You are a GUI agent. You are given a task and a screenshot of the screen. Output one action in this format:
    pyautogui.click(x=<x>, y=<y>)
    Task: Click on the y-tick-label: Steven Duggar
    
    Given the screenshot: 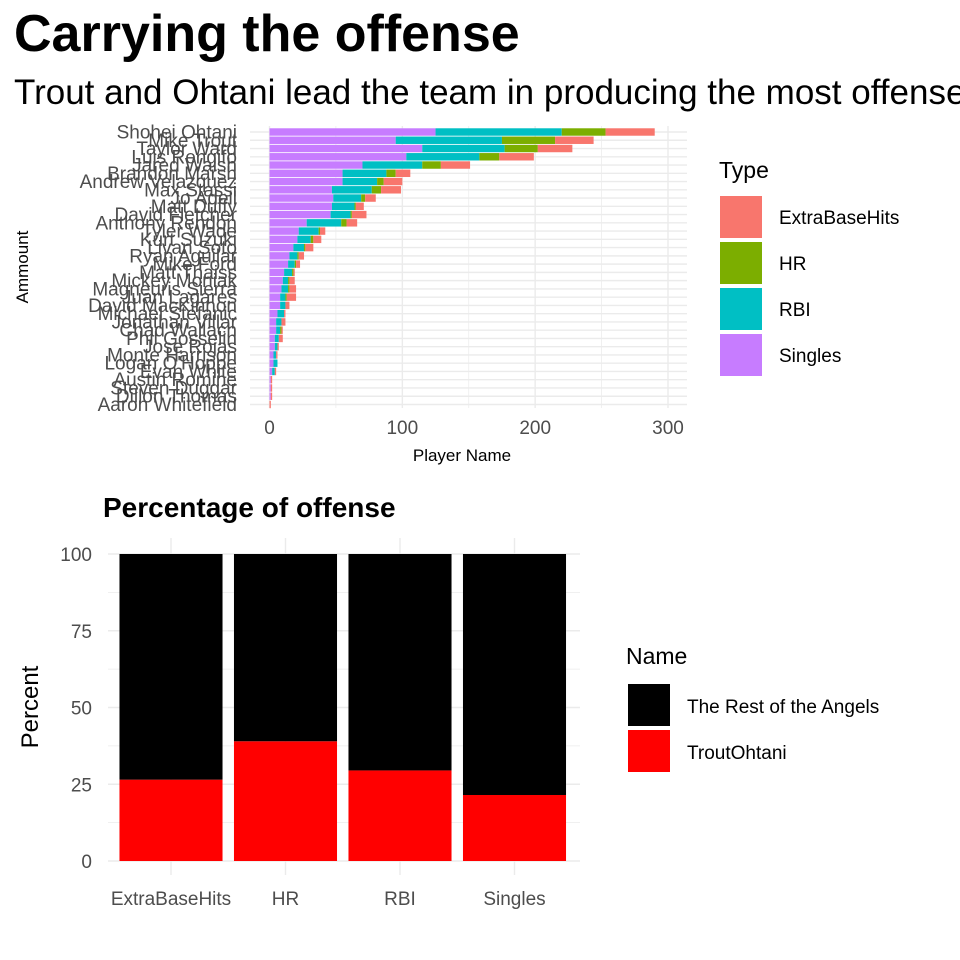 What is the action you would take?
    pyautogui.click(x=173, y=388)
    